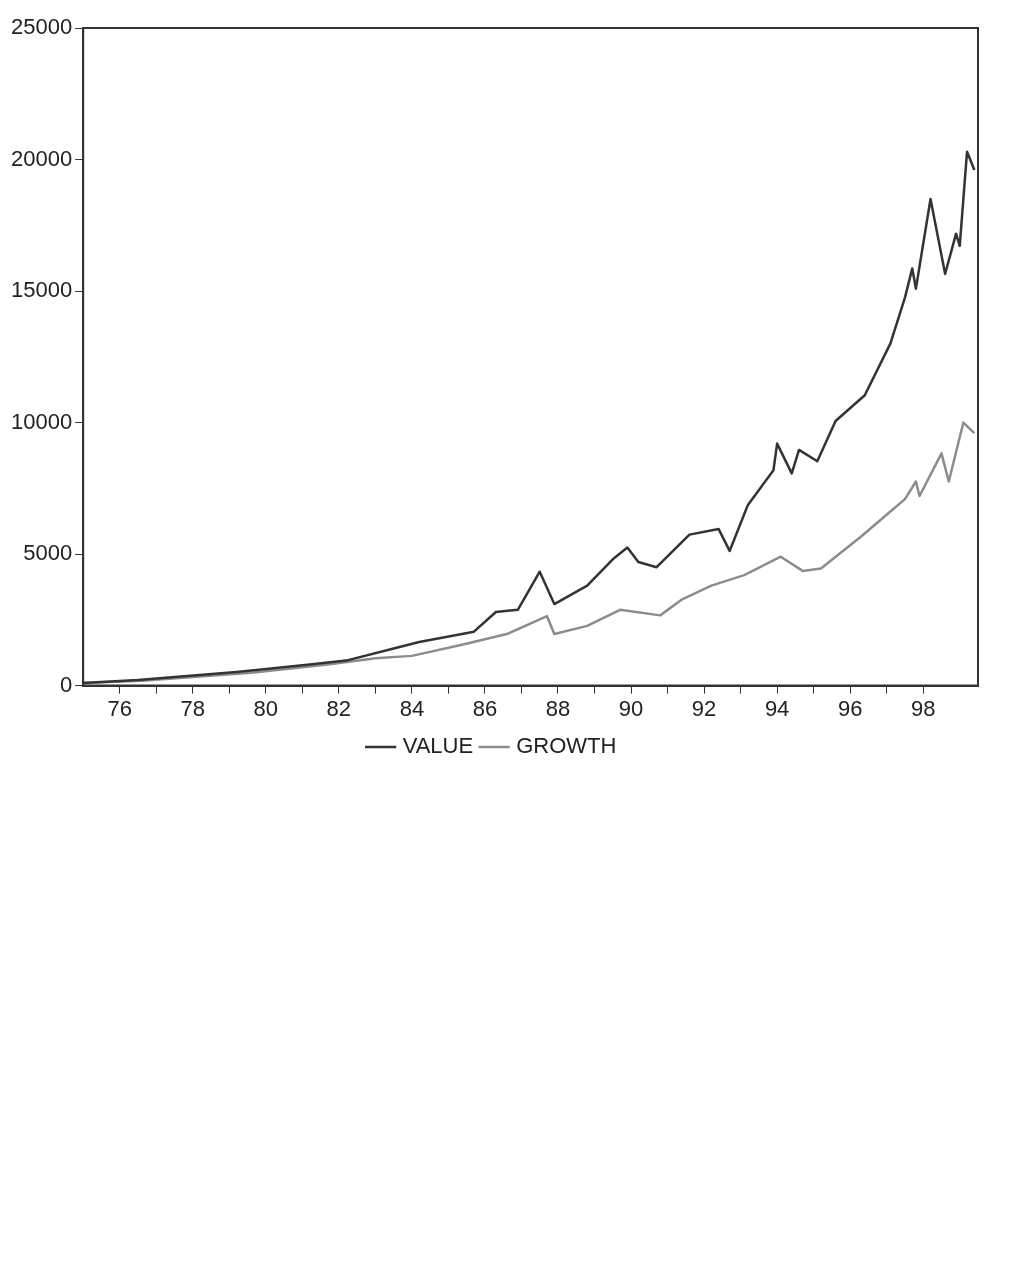  Describe the element at coordinates (566, 746) in the screenshot. I see `legend-label: GROWTH` at that location.